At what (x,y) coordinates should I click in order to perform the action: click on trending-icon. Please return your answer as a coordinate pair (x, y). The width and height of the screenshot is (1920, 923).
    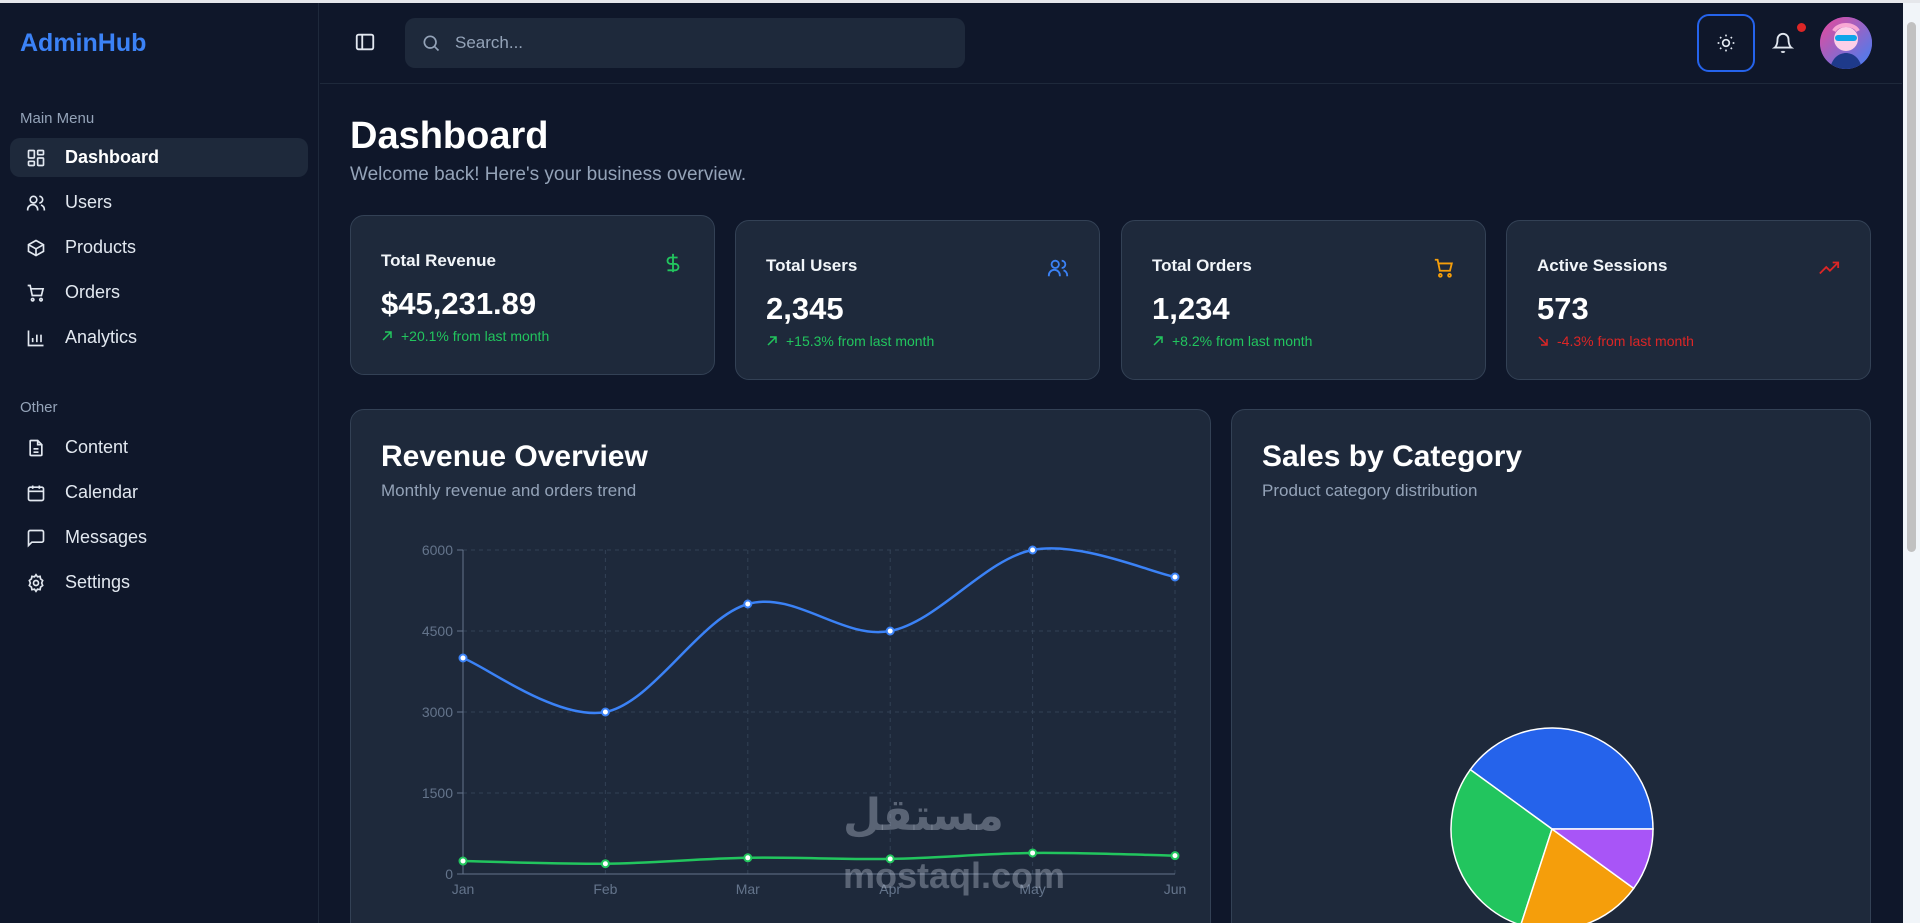
    Looking at the image, I should click on (1829, 268).